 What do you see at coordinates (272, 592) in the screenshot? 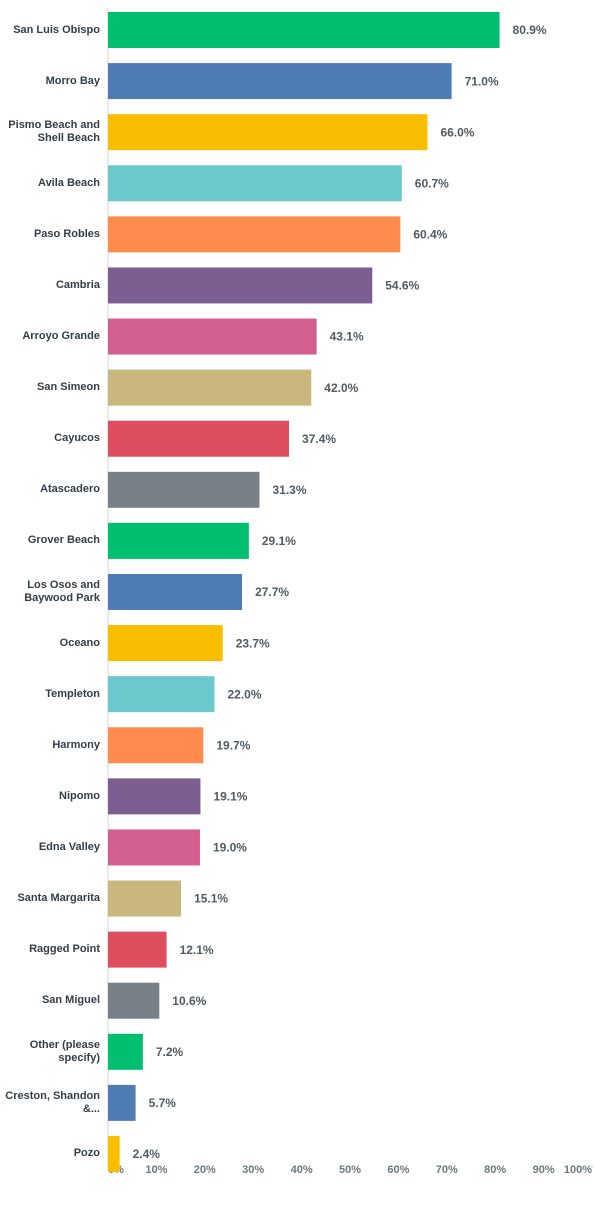
I see `value-label: 27.7%` at bounding box center [272, 592].